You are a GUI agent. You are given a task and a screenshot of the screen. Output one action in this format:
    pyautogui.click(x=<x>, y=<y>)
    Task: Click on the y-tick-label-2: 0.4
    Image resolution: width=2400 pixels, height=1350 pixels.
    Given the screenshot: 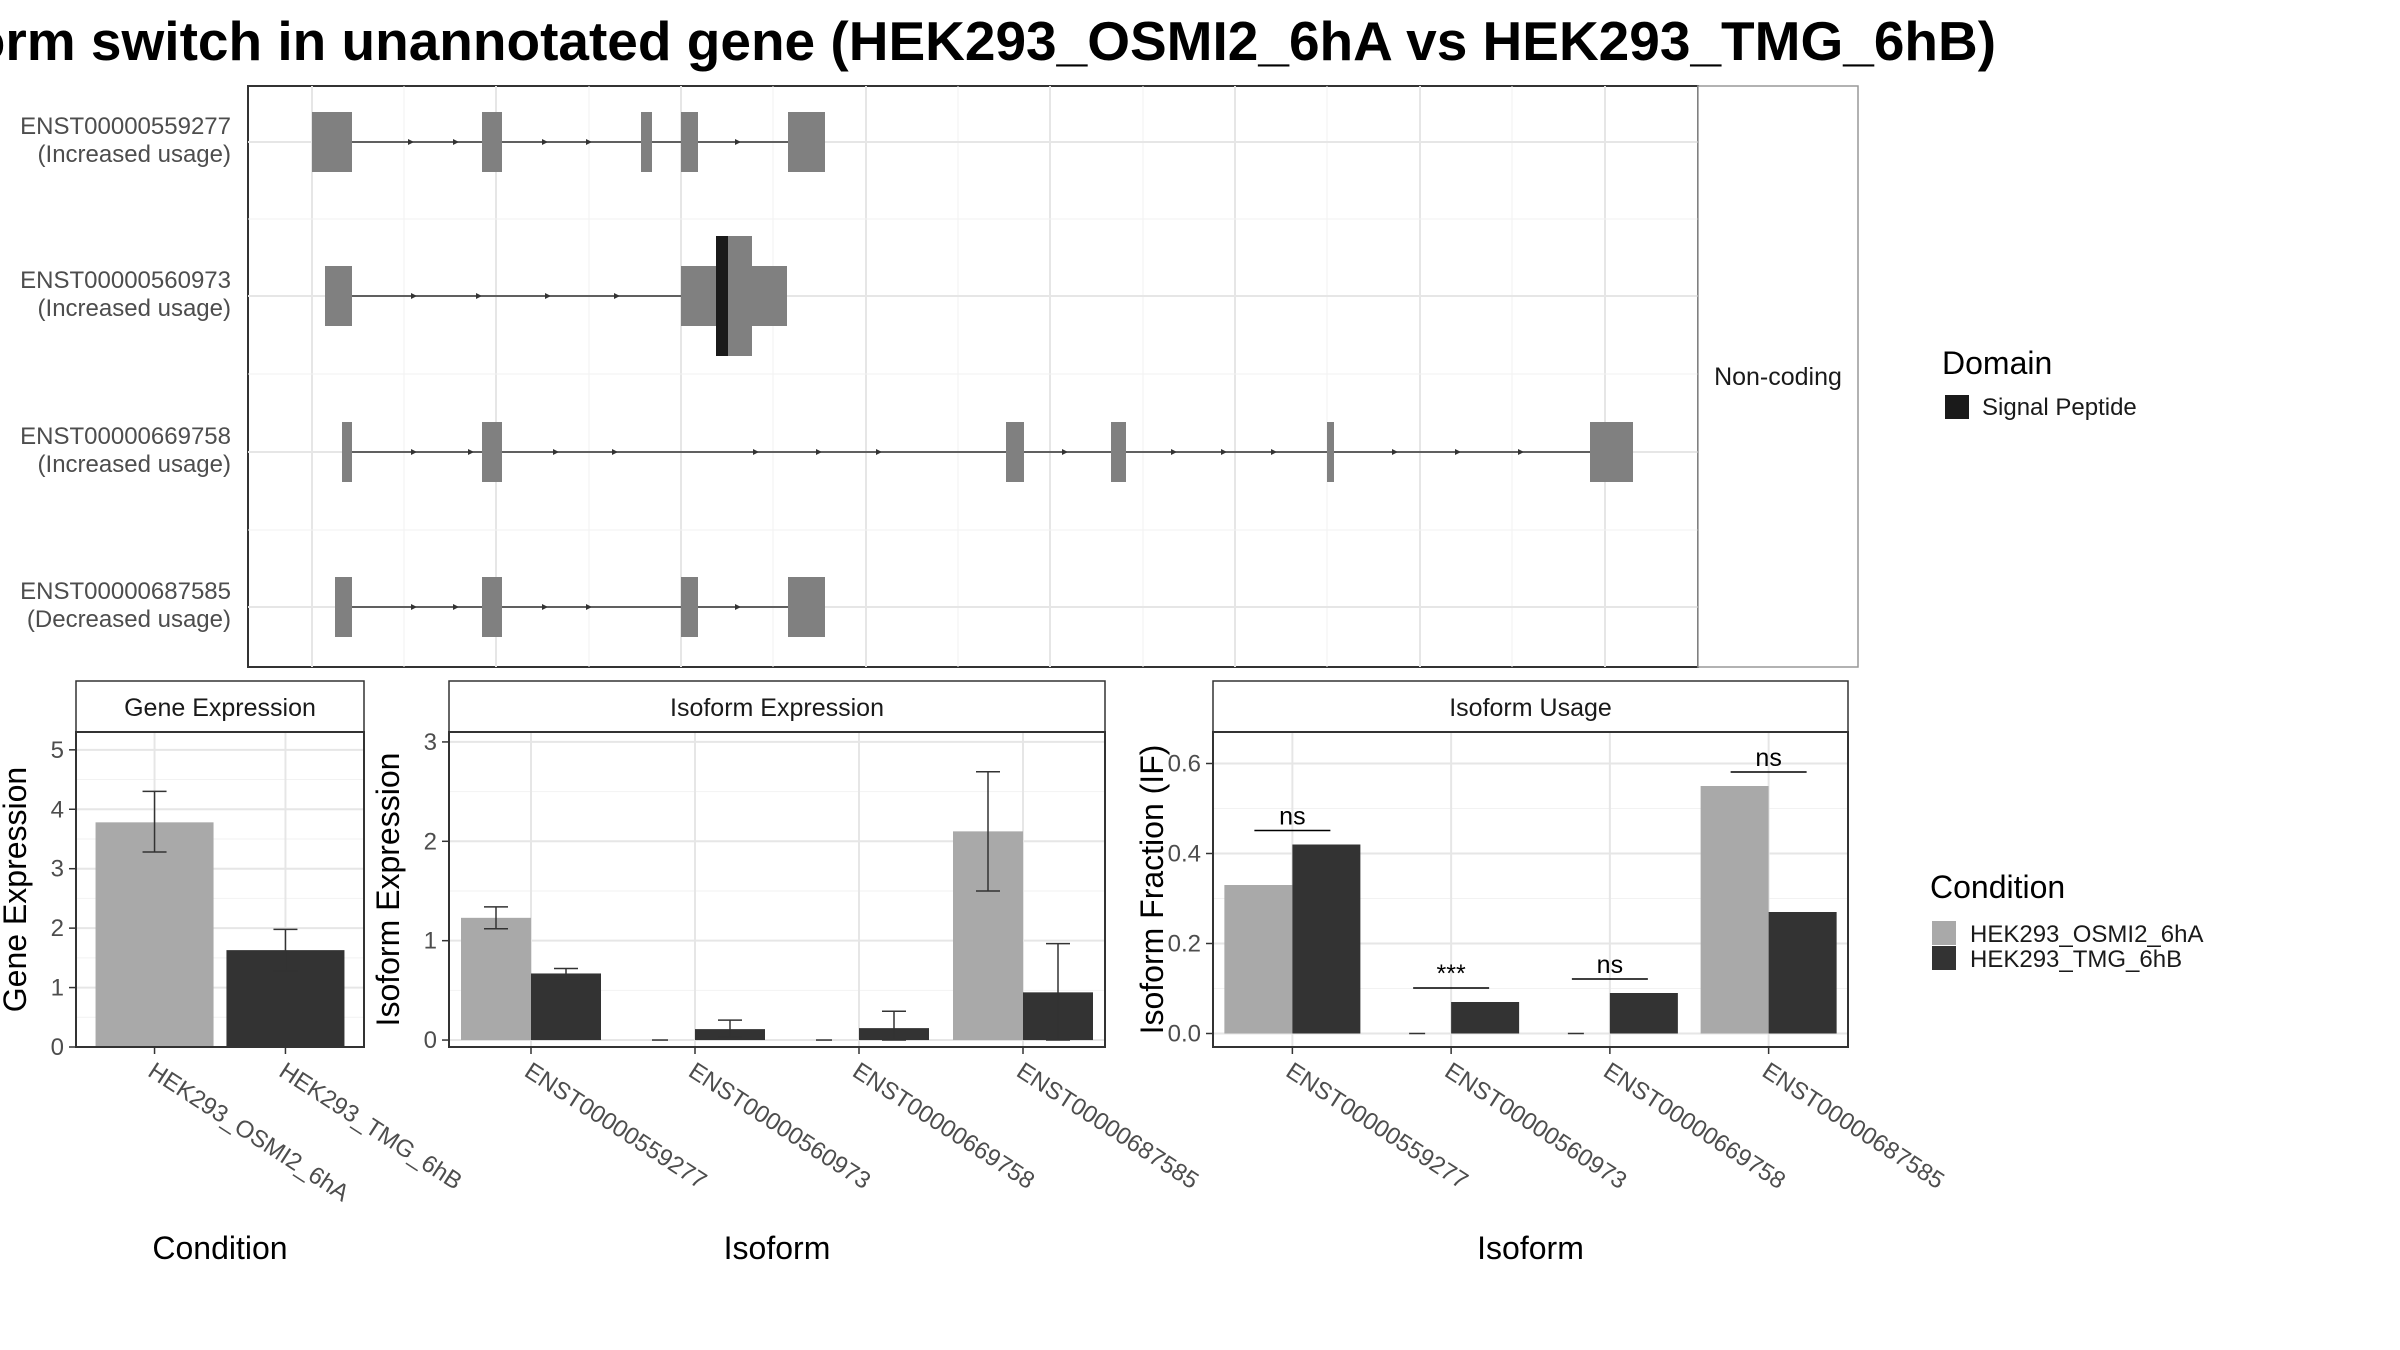 What is the action you would take?
    pyautogui.click(x=1184, y=854)
    